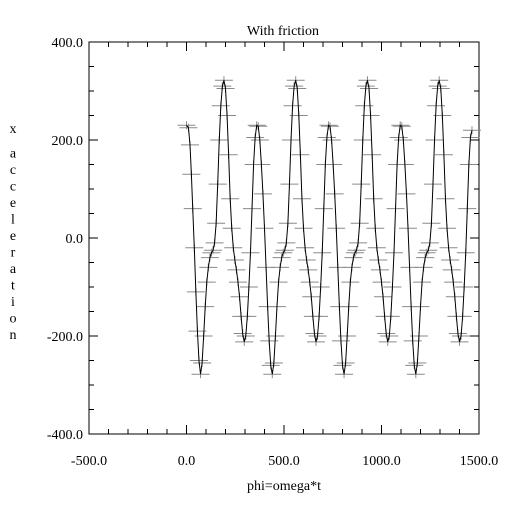  I want to click on y-axis-label-letter: o, so click(13, 319).